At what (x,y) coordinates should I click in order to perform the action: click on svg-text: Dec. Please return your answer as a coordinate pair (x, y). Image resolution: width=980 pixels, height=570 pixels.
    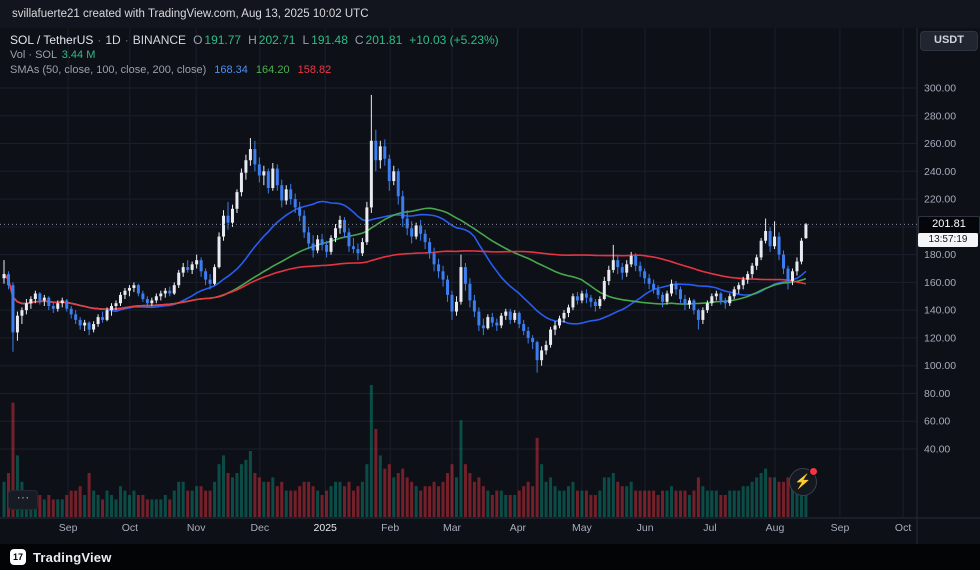
    Looking at the image, I should click on (259, 528).